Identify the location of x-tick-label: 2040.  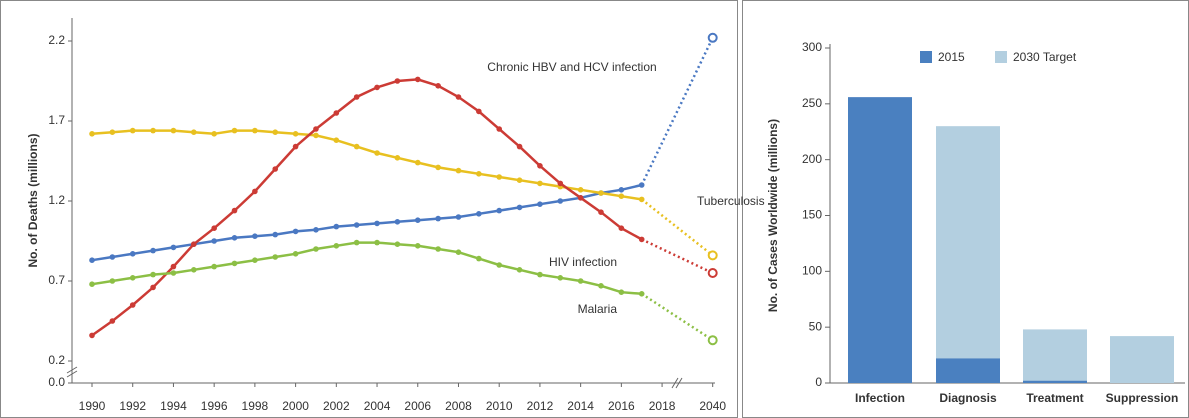
(712, 406).